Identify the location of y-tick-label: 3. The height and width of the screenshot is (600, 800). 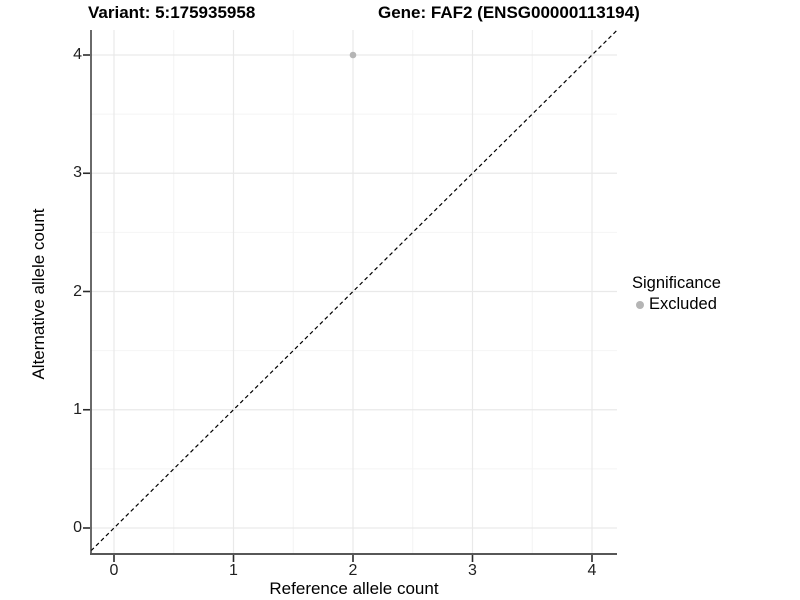
(77, 173).